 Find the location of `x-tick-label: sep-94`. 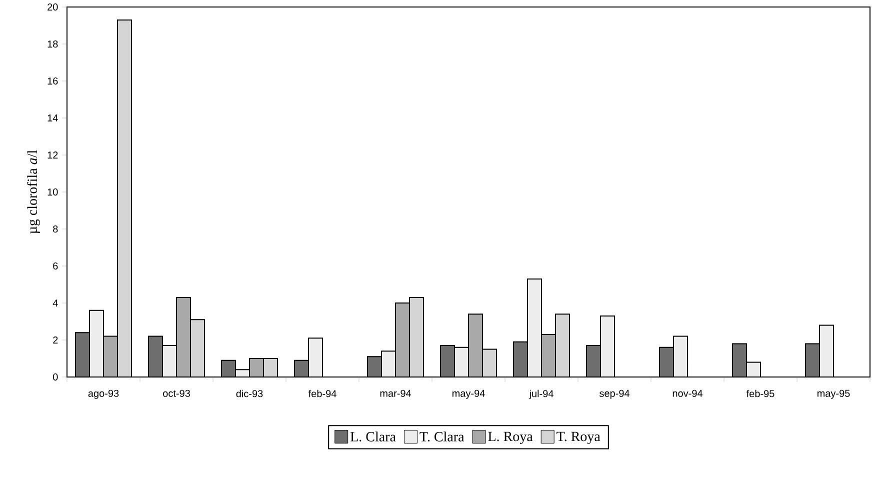

x-tick-label: sep-94 is located at coordinates (615, 394).